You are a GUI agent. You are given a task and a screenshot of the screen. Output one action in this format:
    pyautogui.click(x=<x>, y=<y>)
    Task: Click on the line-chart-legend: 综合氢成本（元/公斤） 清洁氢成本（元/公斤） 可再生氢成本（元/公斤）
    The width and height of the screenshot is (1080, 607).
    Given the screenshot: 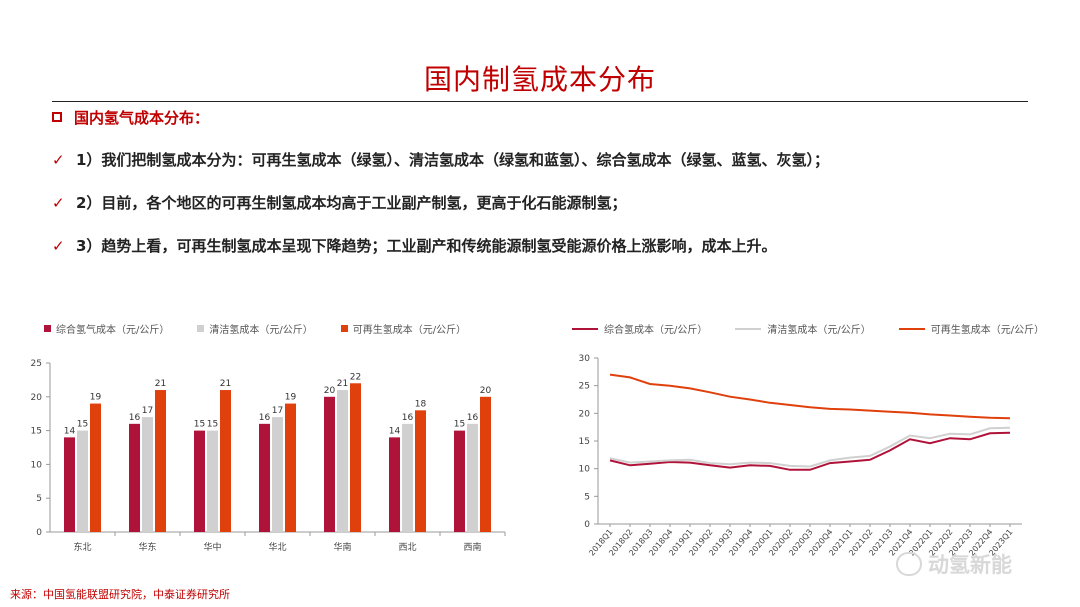 What is the action you would take?
    pyautogui.click(x=822, y=328)
    